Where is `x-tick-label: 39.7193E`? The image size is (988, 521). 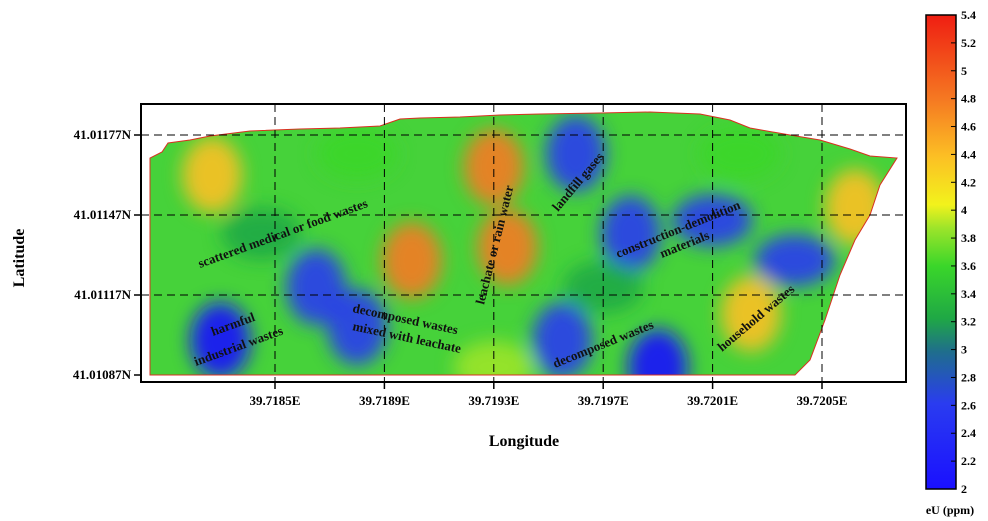 x-tick-label: 39.7193E is located at coordinates (493, 400).